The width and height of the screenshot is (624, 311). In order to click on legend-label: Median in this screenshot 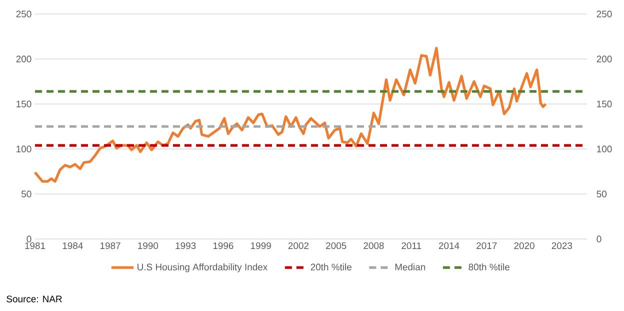, I will do `click(410, 266)`.